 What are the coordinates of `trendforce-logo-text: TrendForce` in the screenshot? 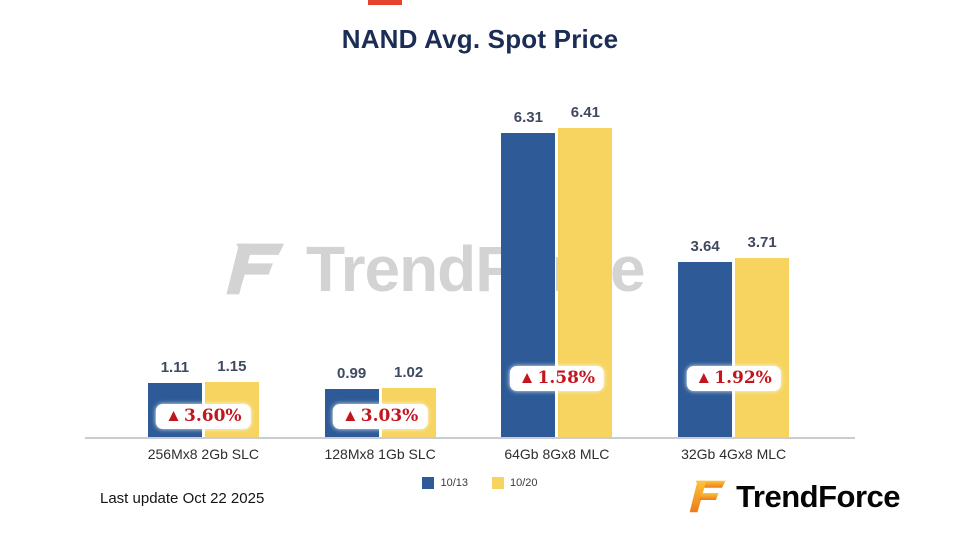 It's located at (818, 496).